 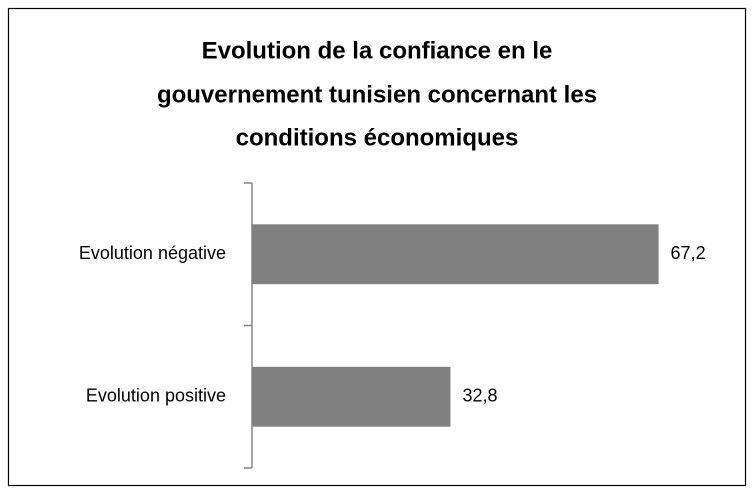 What do you see at coordinates (479, 396) in the screenshot?
I see `data-label: 32,8` at bounding box center [479, 396].